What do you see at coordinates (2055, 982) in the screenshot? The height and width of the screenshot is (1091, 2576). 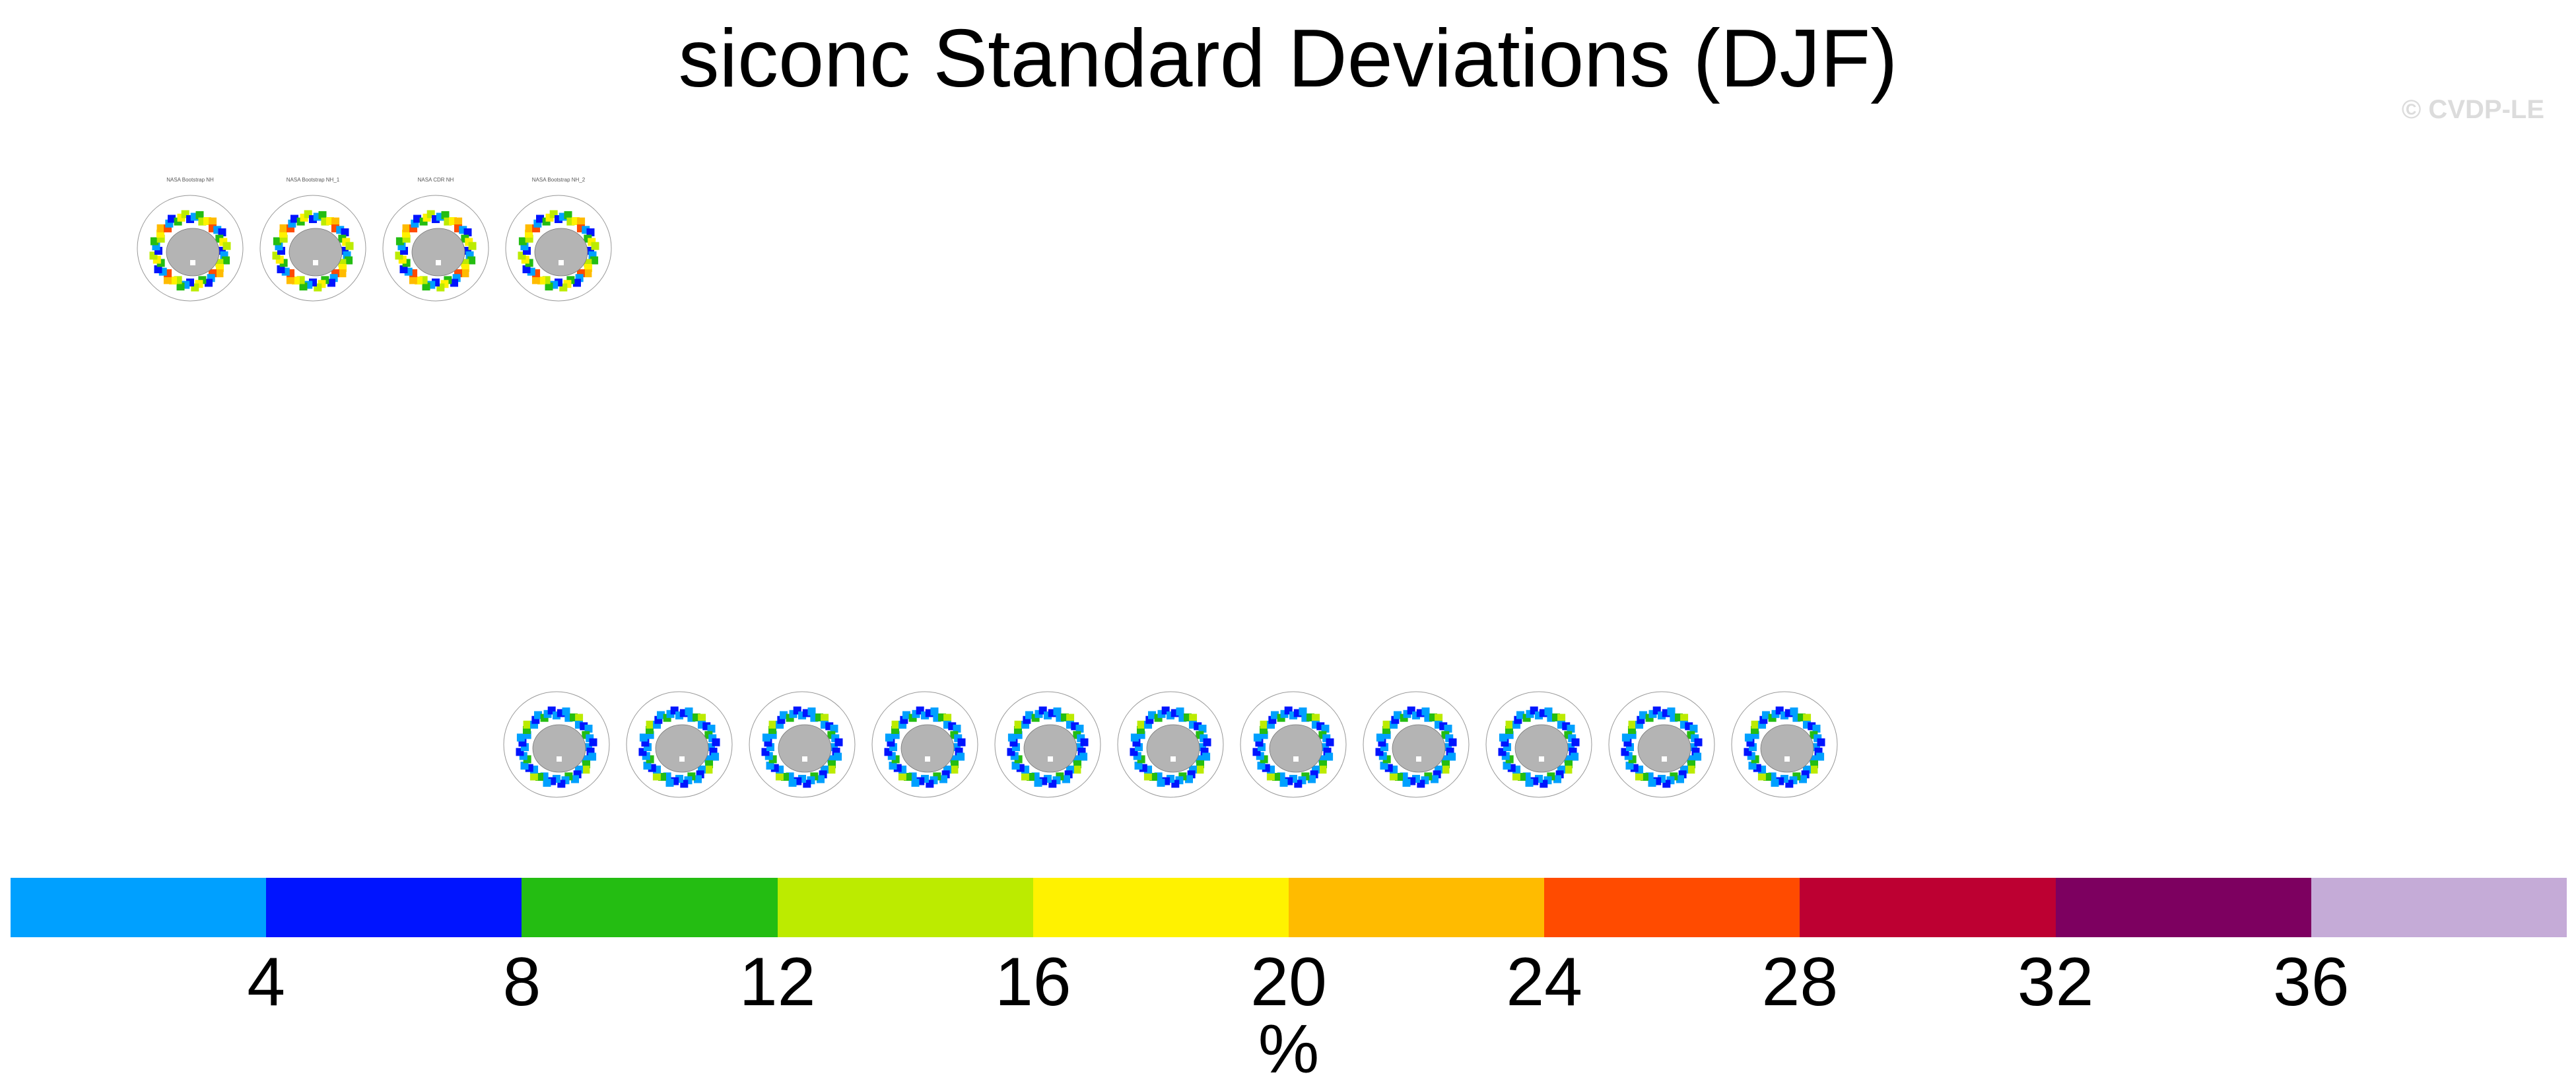 I see `colorbar-tick-label: 32` at bounding box center [2055, 982].